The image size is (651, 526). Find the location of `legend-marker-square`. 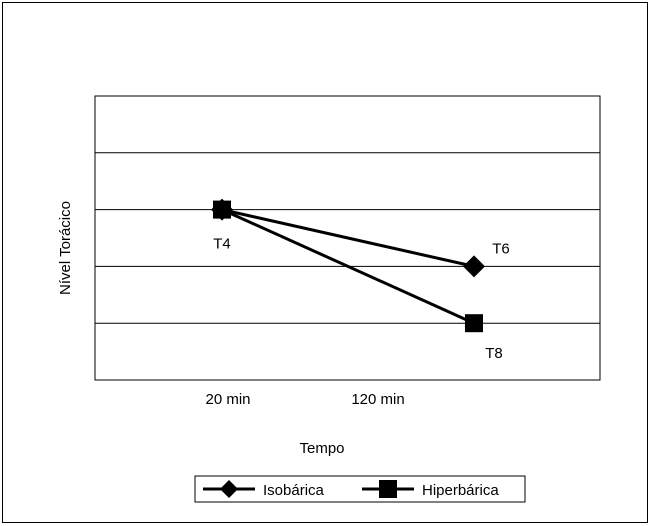

legend-marker-square is located at coordinates (388, 489).